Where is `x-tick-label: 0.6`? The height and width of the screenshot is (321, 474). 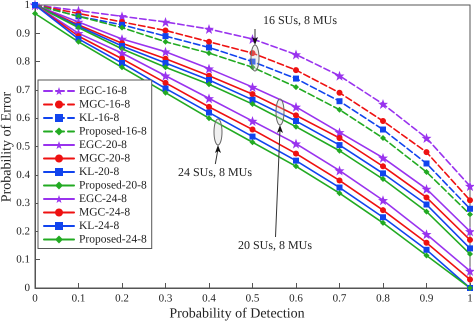
x-tick-label: 0.6 is located at coordinates (296, 298).